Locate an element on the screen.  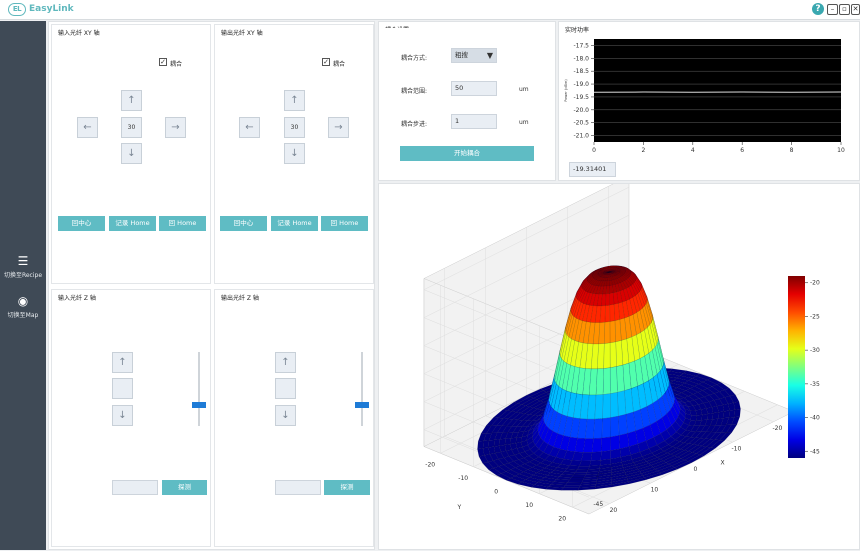
range-label: 耦合范围: is located at coordinates (414, 90).